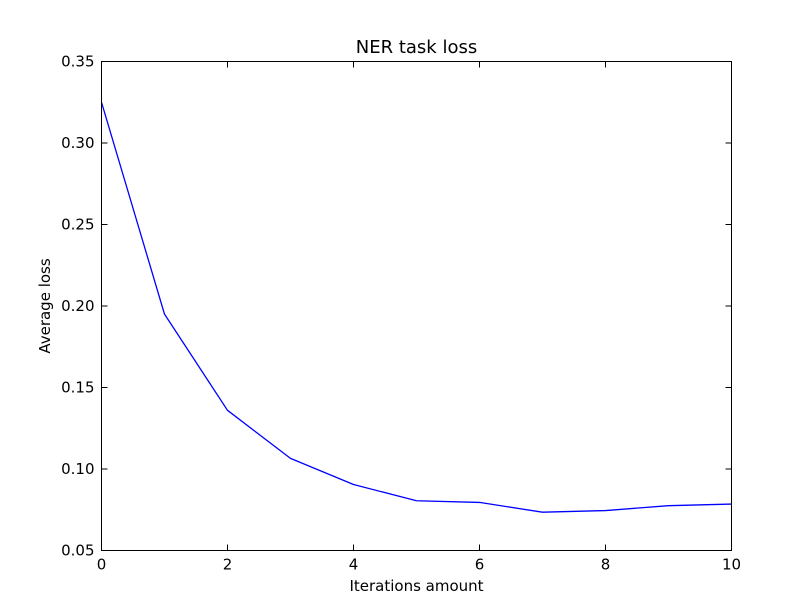  I want to click on y-tick-label: 0.25, so click(77, 225).